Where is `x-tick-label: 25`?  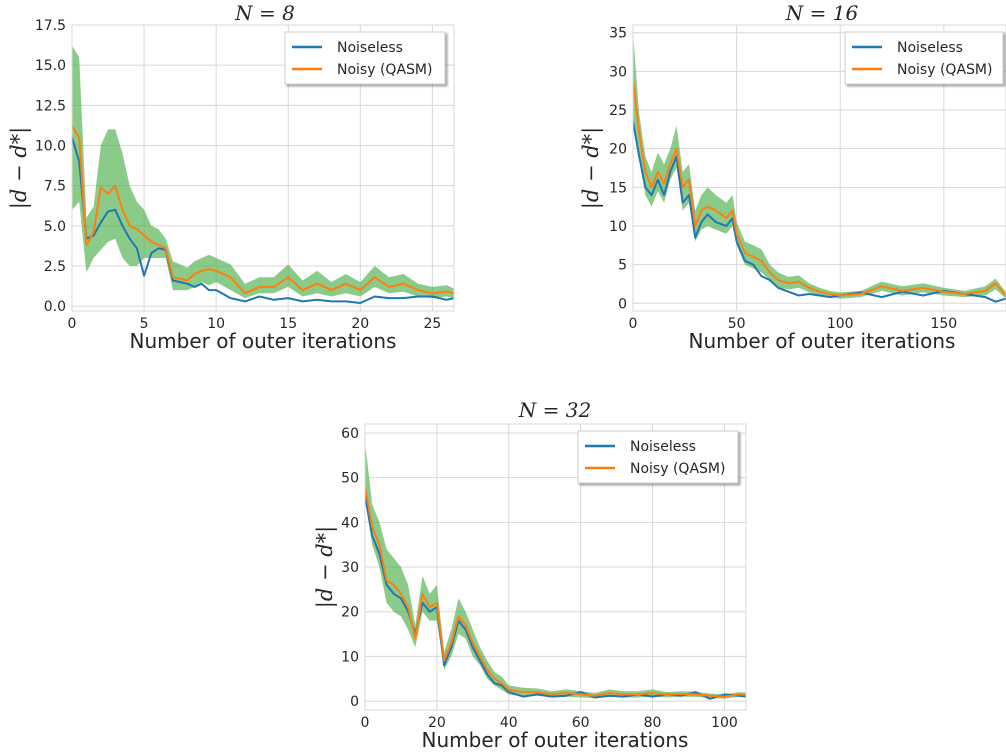 x-tick-label: 25 is located at coordinates (432, 324).